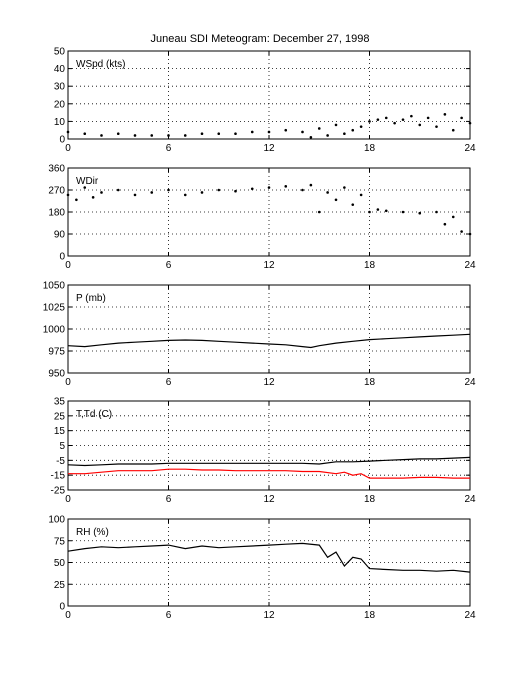 The width and height of the screenshot is (520, 683). I want to click on y-tick-label: 50, so click(60, 563).